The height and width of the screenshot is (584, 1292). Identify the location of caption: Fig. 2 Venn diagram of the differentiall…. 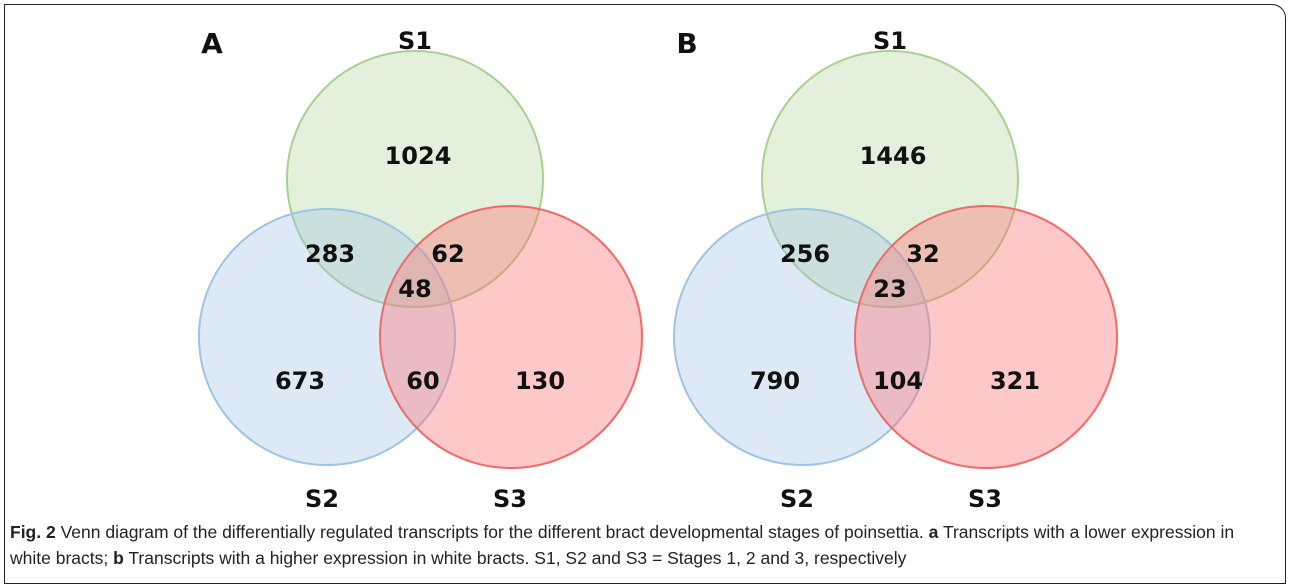
(635, 545).